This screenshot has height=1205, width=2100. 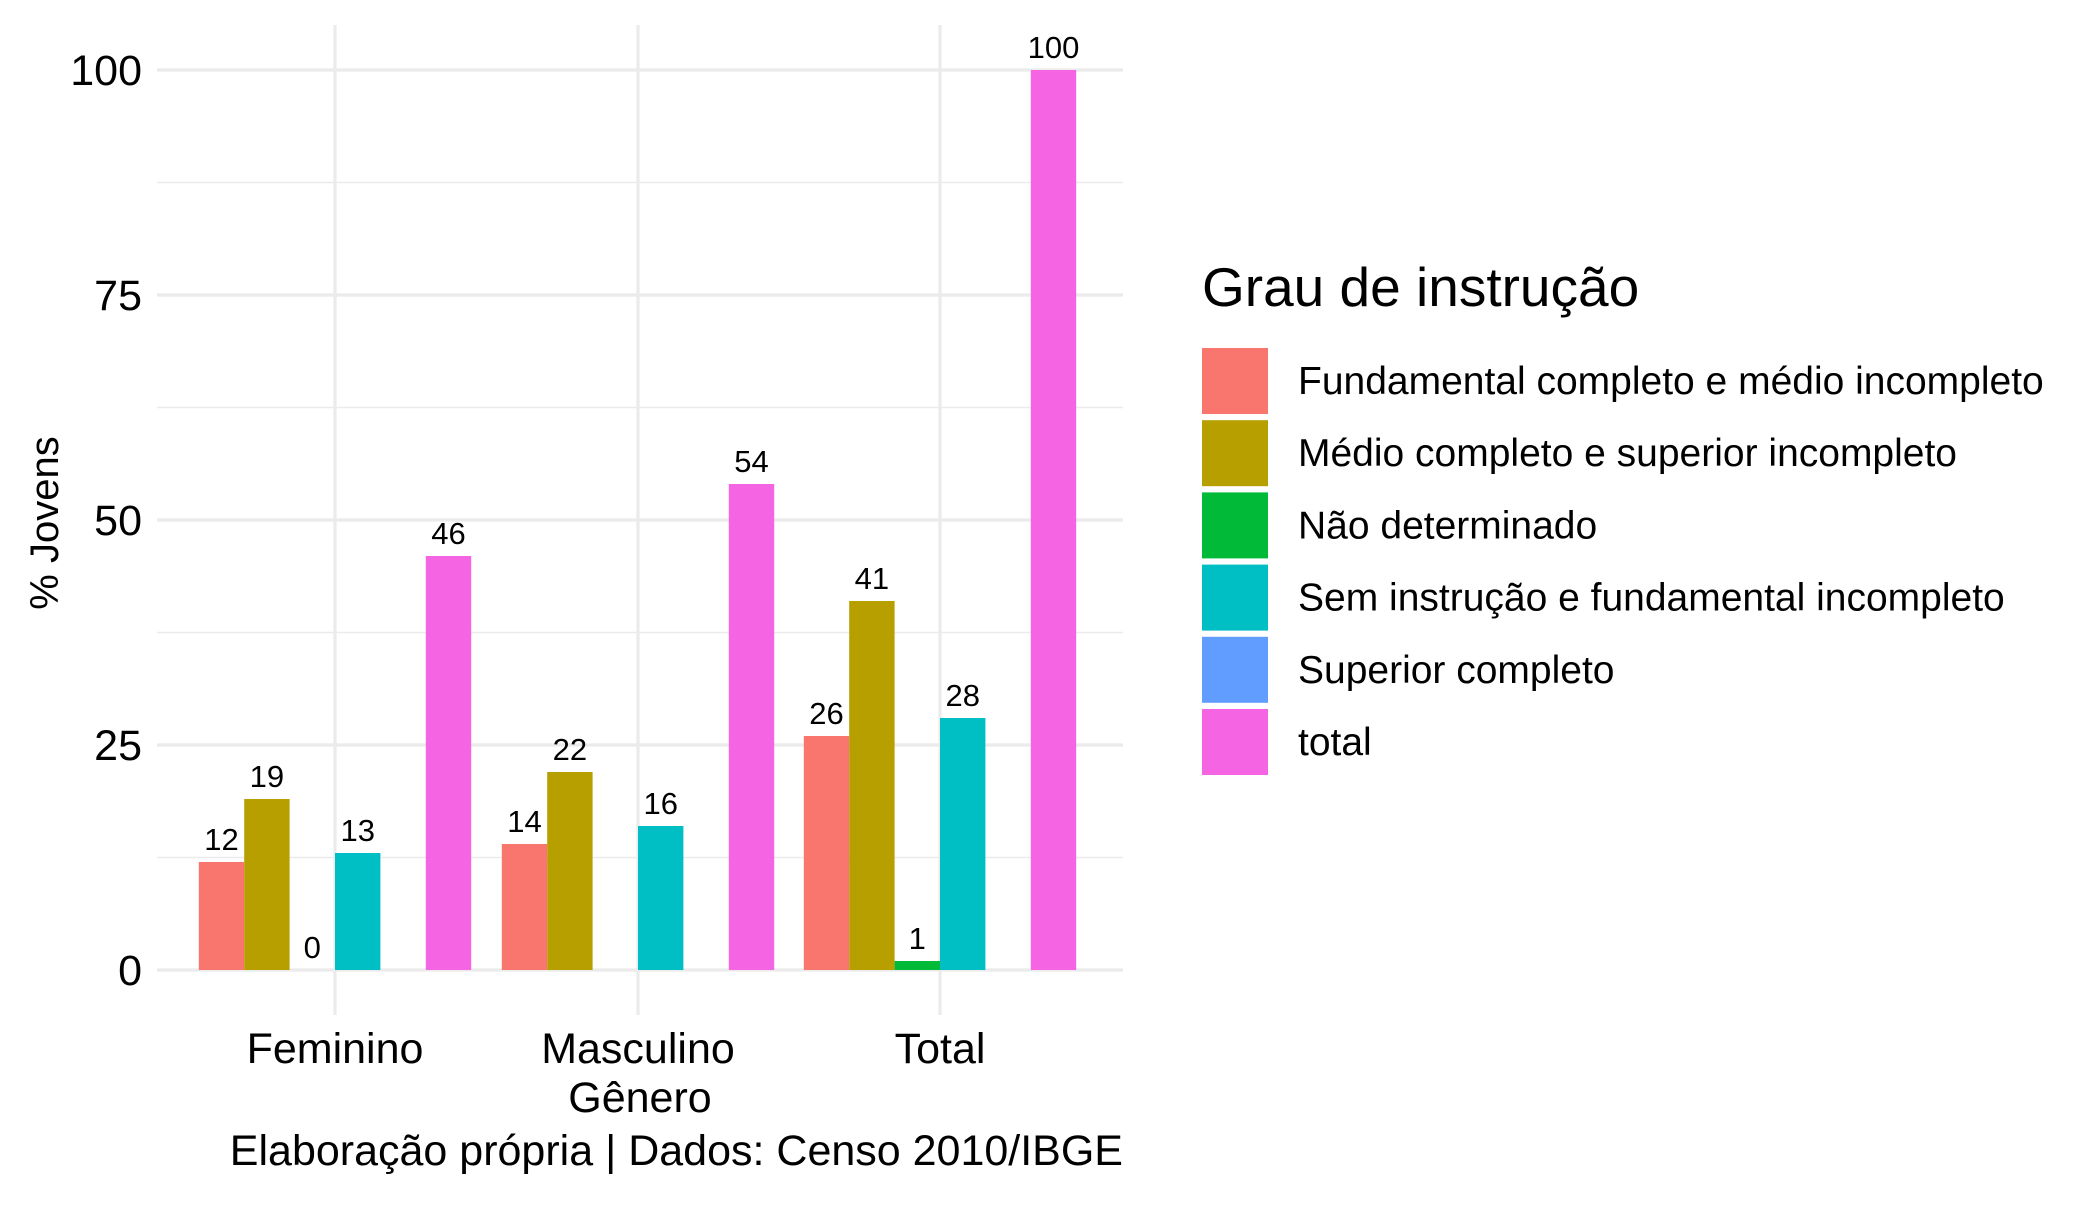 I want to click on y-tick-label: 100, so click(x=106, y=71).